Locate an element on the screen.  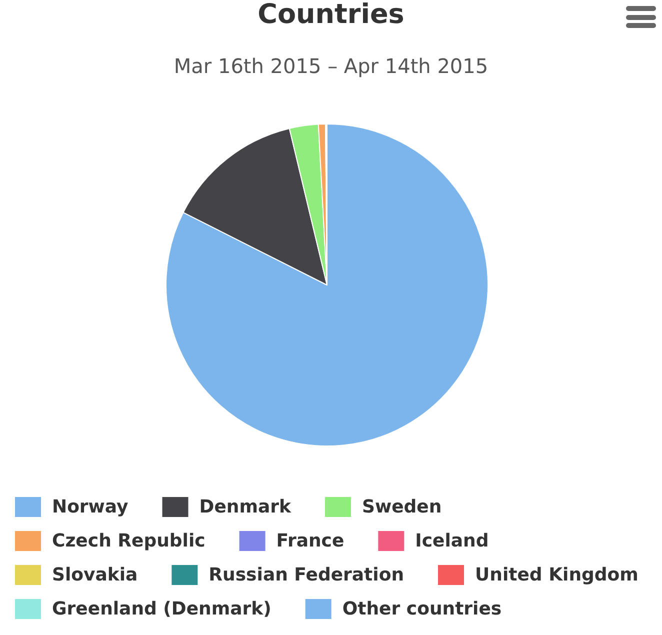
legend-label: Greenland (Denmark) is located at coordinates (162, 609).